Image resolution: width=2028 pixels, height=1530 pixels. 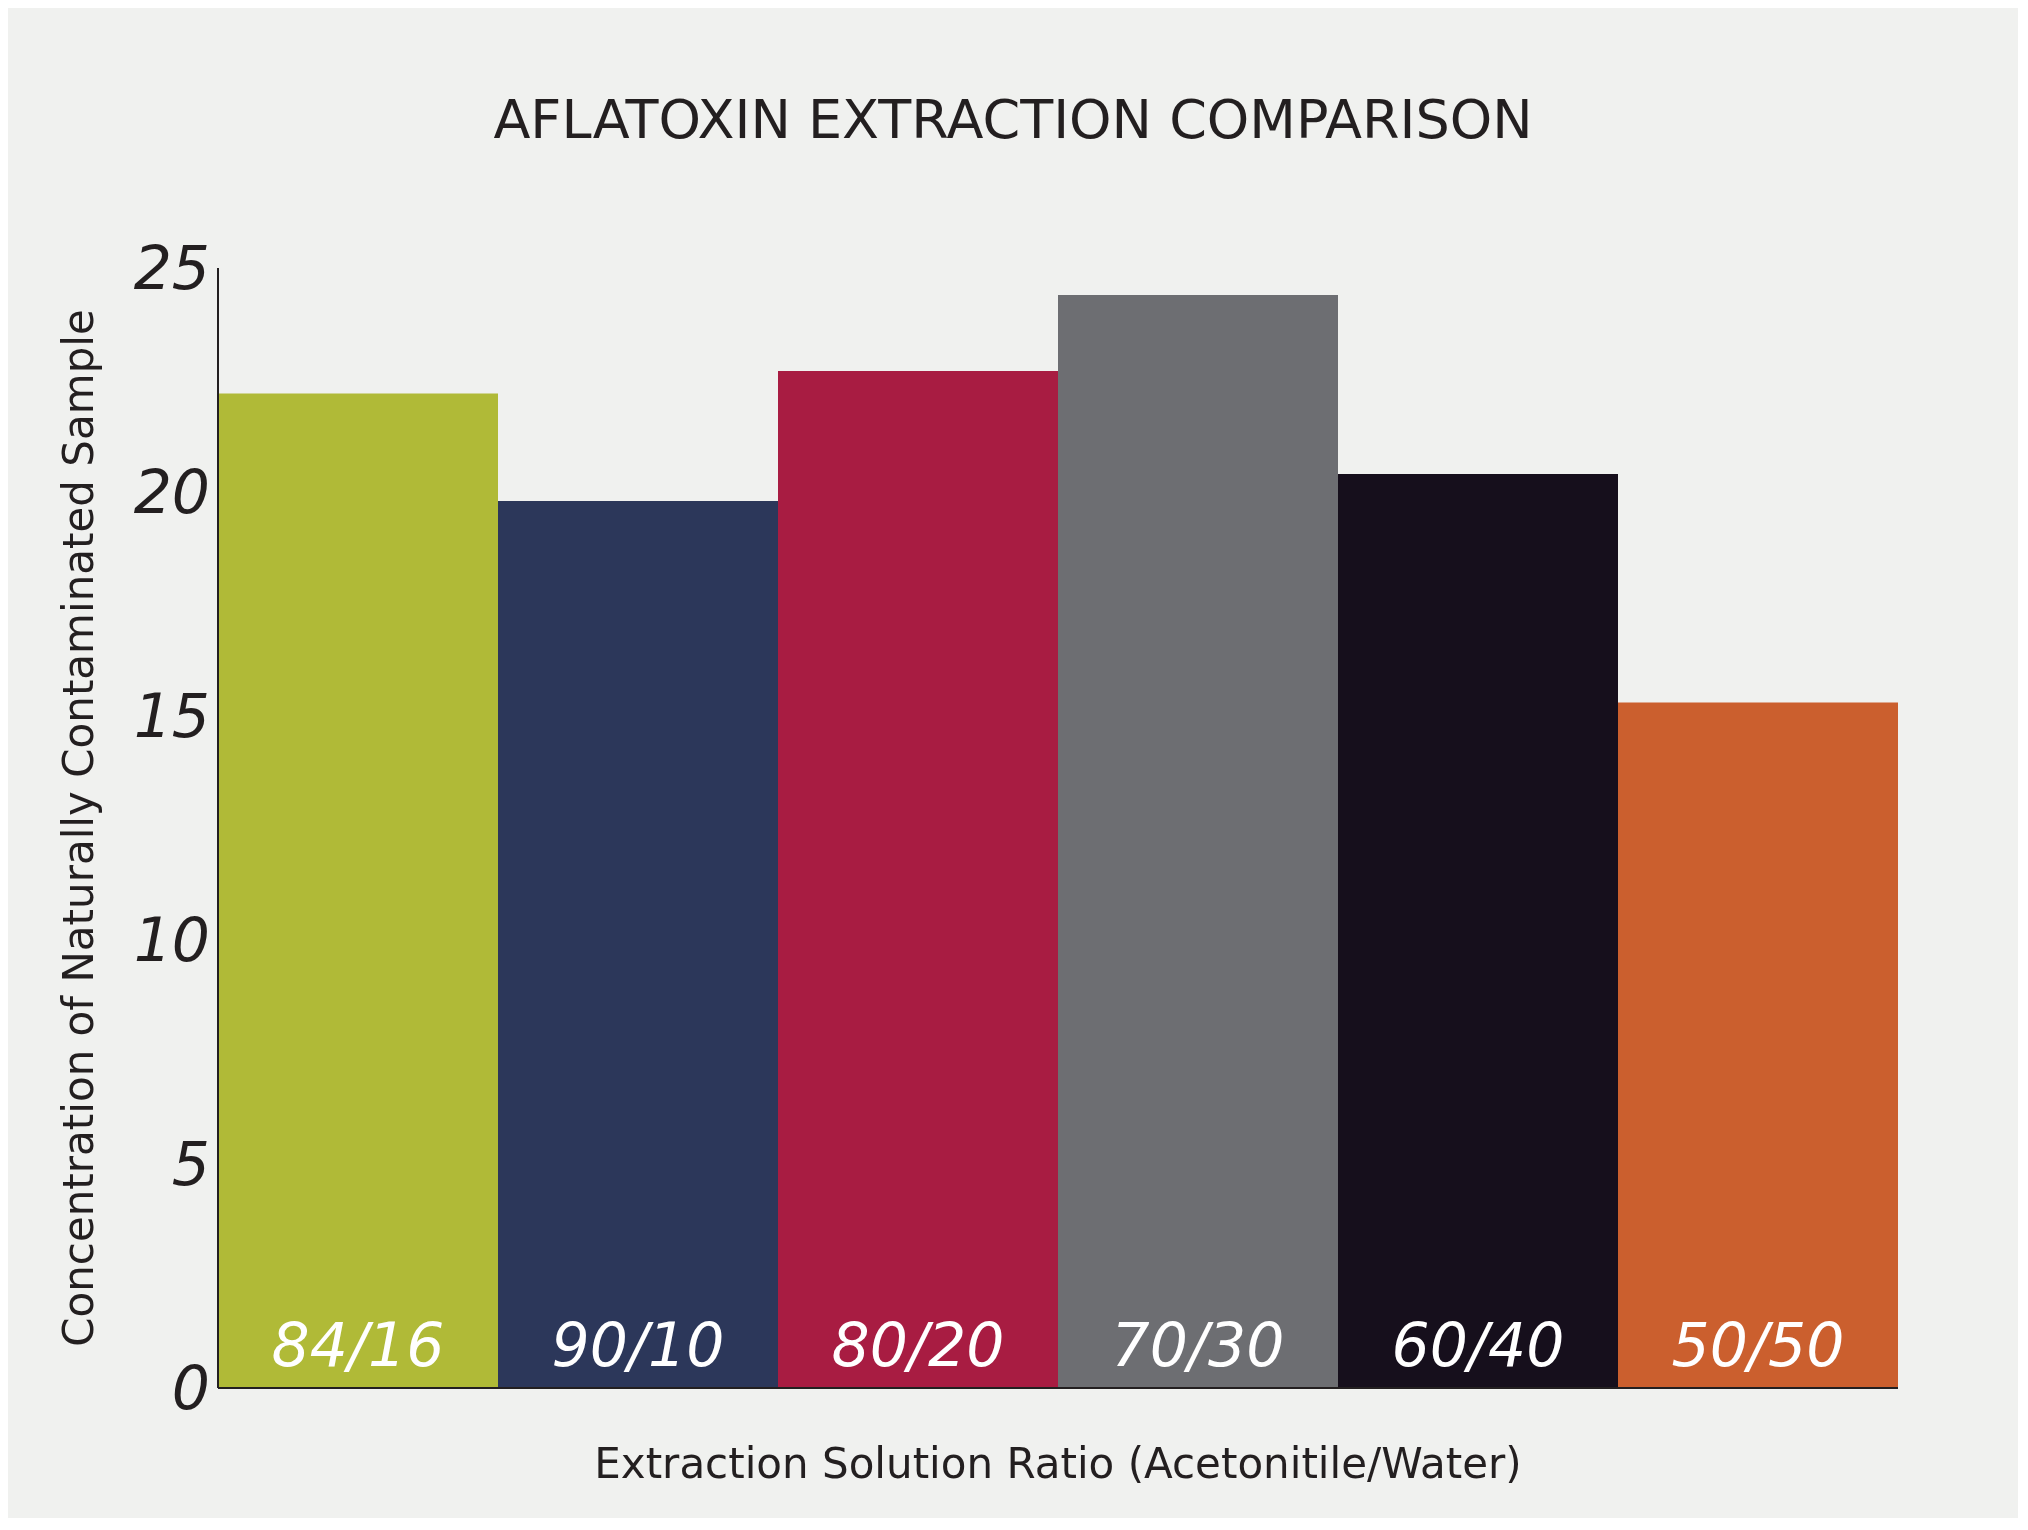 What do you see at coordinates (1478, 1345) in the screenshot?
I see `x-tick-label: 60/40` at bounding box center [1478, 1345].